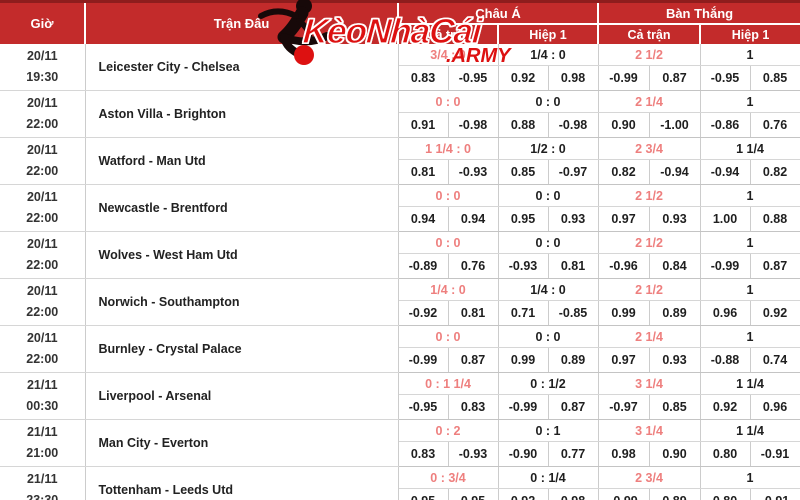 Image resolution: width=800 pixels, height=500 pixels. I want to click on match-name: Newcastle - Brentford, so click(242, 208).